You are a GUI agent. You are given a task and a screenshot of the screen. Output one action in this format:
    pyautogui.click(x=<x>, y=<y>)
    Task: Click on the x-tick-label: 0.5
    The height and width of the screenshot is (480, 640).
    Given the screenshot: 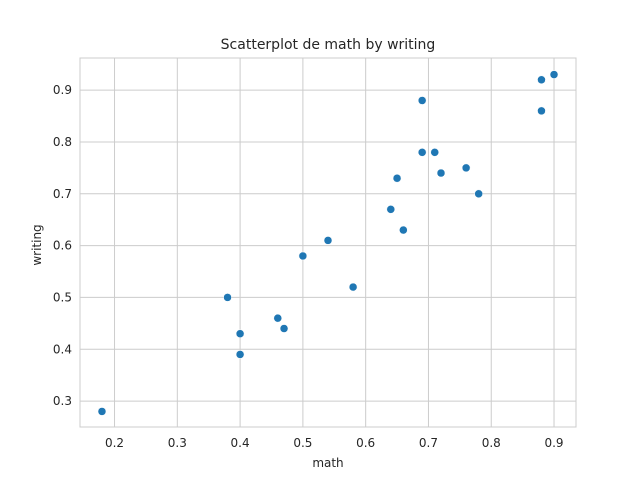 What is the action you would take?
    pyautogui.click(x=302, y=443)
    